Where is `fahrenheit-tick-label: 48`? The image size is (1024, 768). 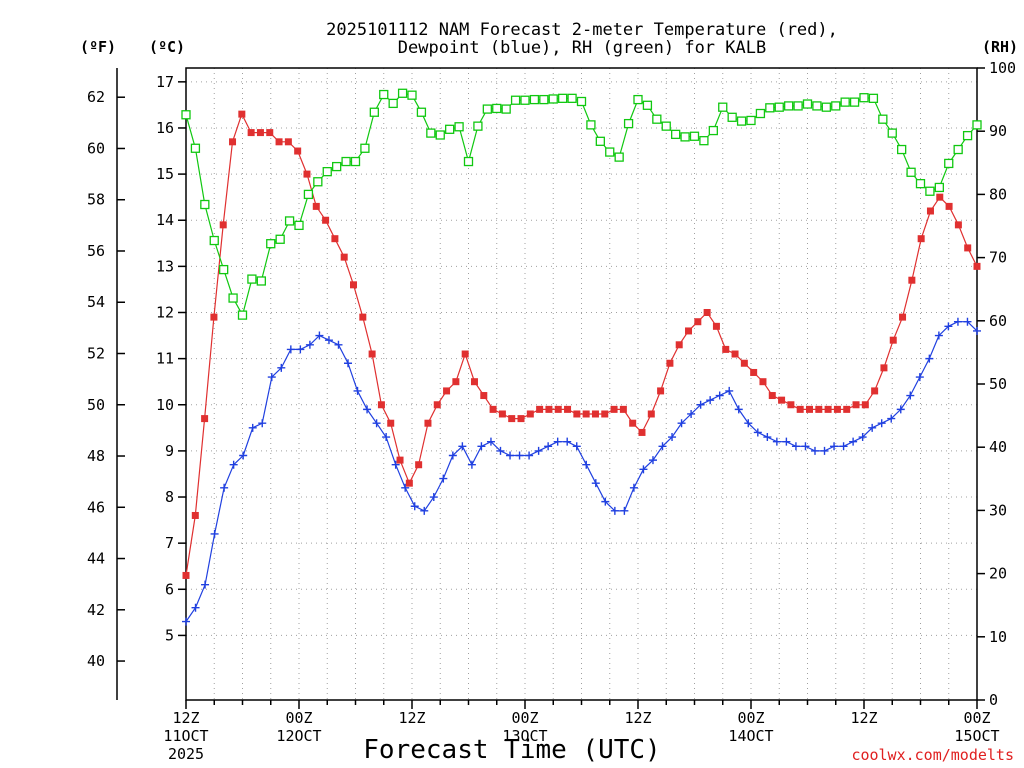
fahrenheit-tick-label: 48 is located at coordinates (96, 456).